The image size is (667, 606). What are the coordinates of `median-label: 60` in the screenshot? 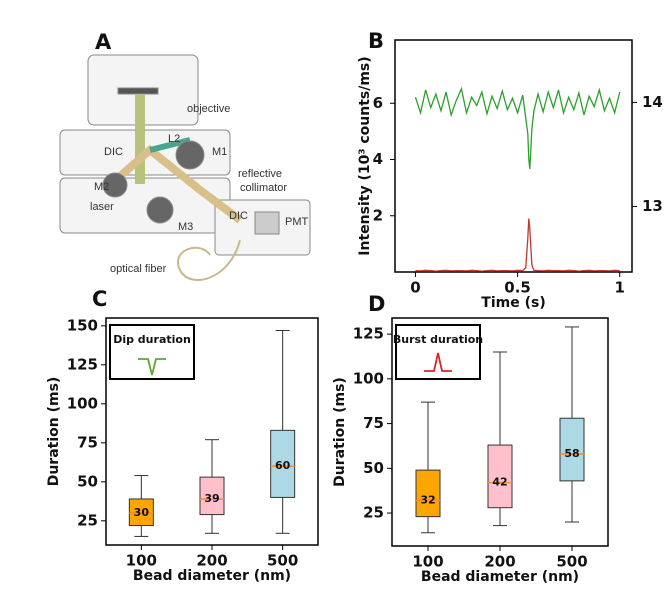 It's located at (283, 465).